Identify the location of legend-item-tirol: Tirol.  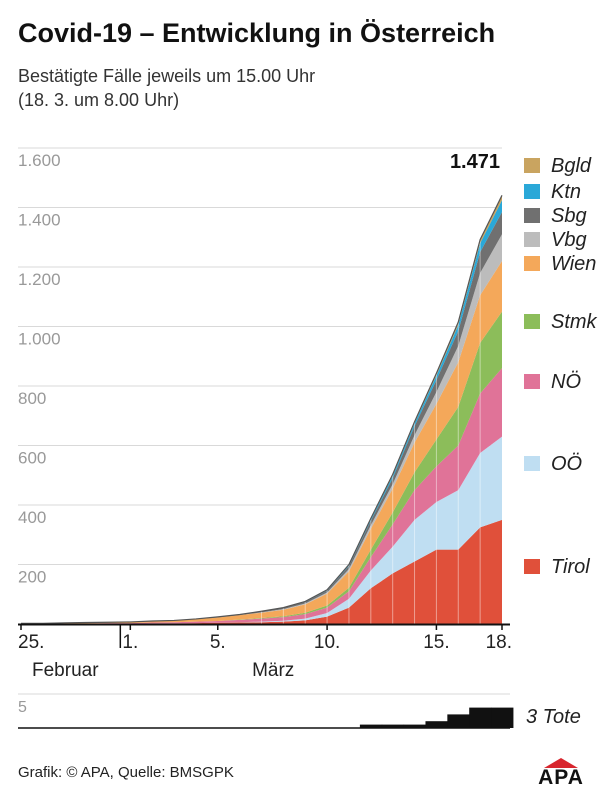
(557, 567).